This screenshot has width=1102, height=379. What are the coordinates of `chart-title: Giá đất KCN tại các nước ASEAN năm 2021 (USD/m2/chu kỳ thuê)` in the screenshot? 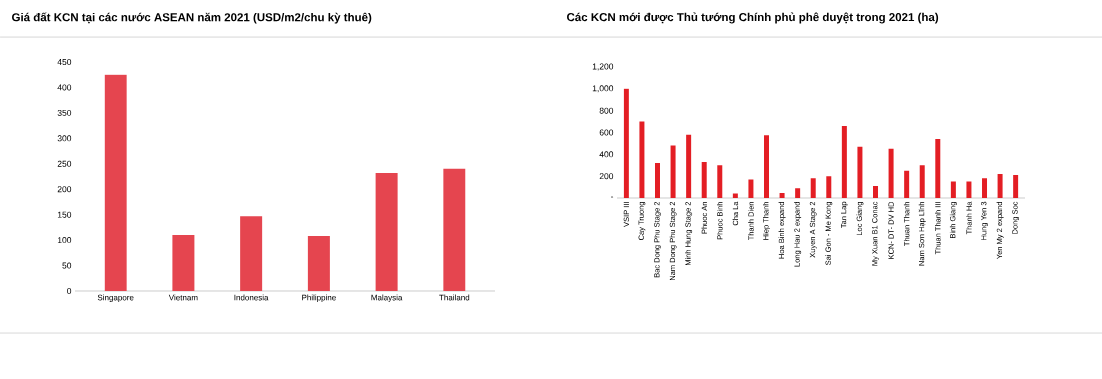 It's located at (192, 18).